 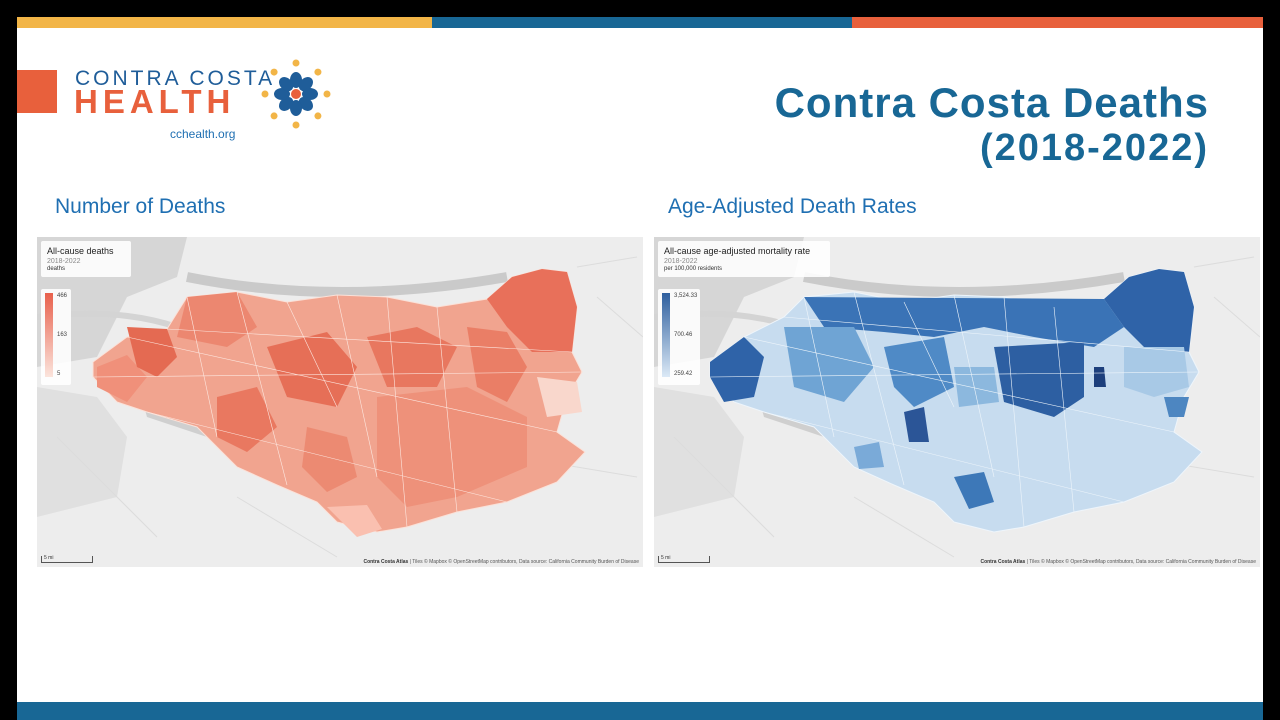 What do you see at coordinates (56, 269) in the screenshot?
I see `deaths-legend-unit: deaths` at bounding box center [56, 269].